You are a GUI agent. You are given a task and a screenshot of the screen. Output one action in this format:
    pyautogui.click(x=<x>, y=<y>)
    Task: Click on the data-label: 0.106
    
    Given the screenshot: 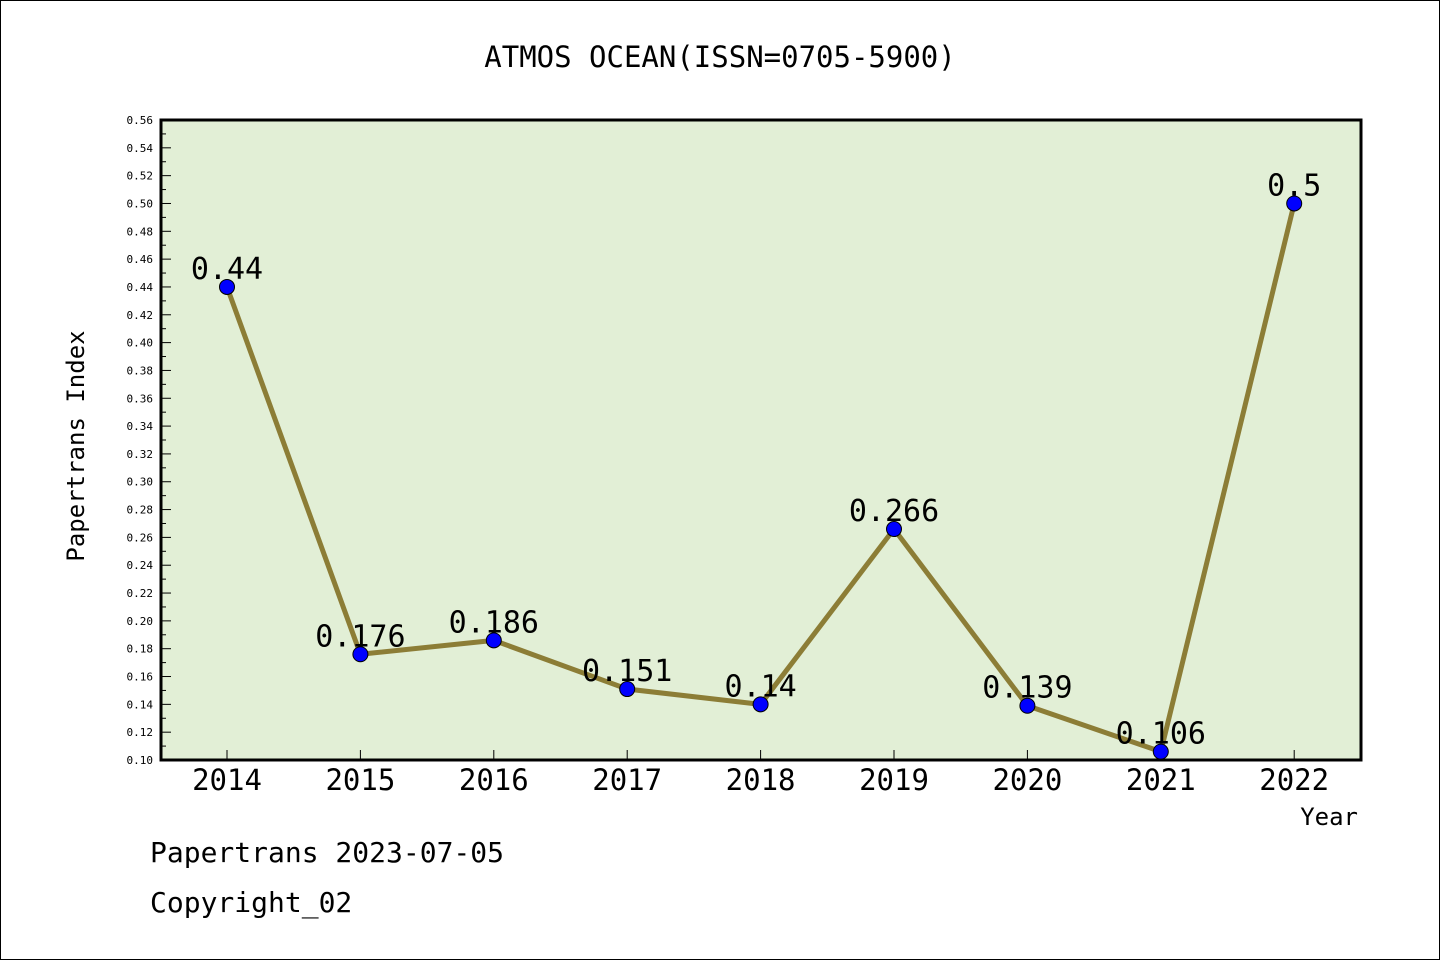 What is the action you would take?
    pyautogui.click(x=1161, y=734)
    